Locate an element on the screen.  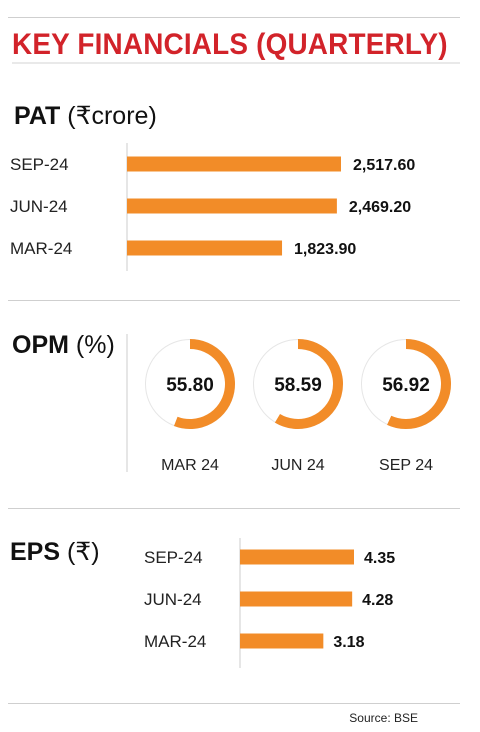
opm-donut-chart: 55.80 MAR 24 58.59 JUN 24 56.92 SEP 24 is located at coordinates (288, 404).